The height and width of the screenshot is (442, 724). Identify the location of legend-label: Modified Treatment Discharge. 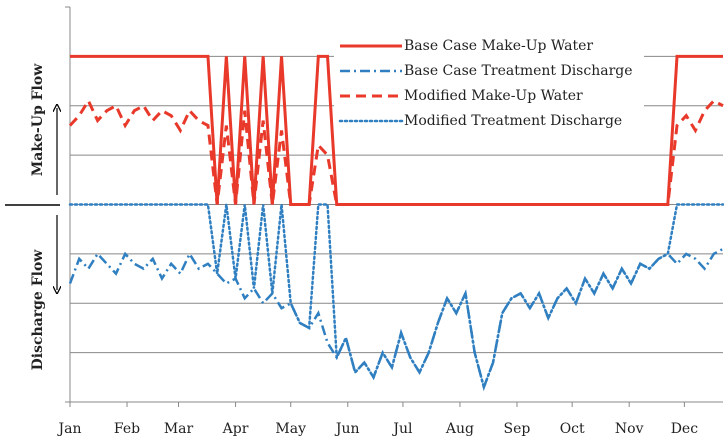
(513, 121).